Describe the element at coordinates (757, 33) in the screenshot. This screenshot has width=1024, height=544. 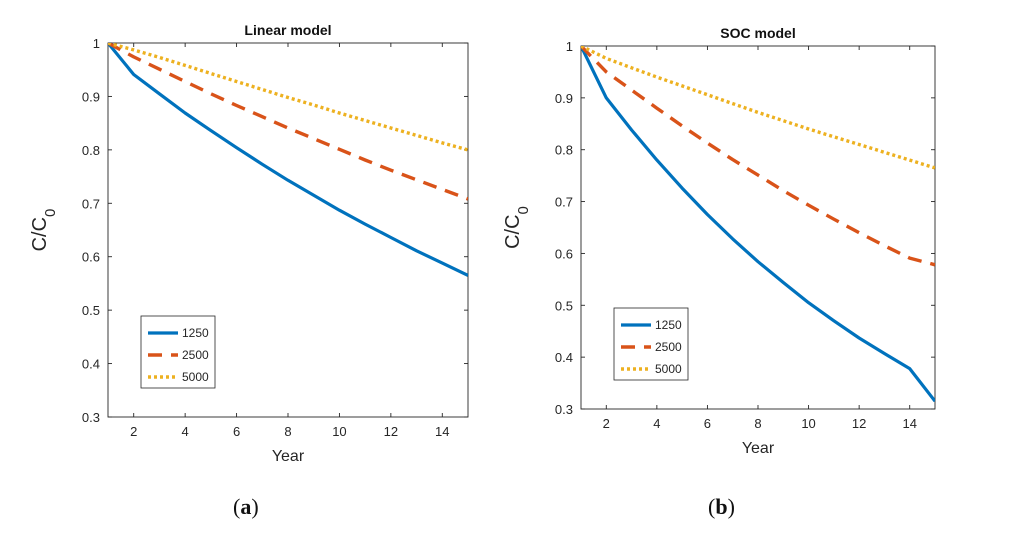
I see `chart-title: SOC model` at that location.